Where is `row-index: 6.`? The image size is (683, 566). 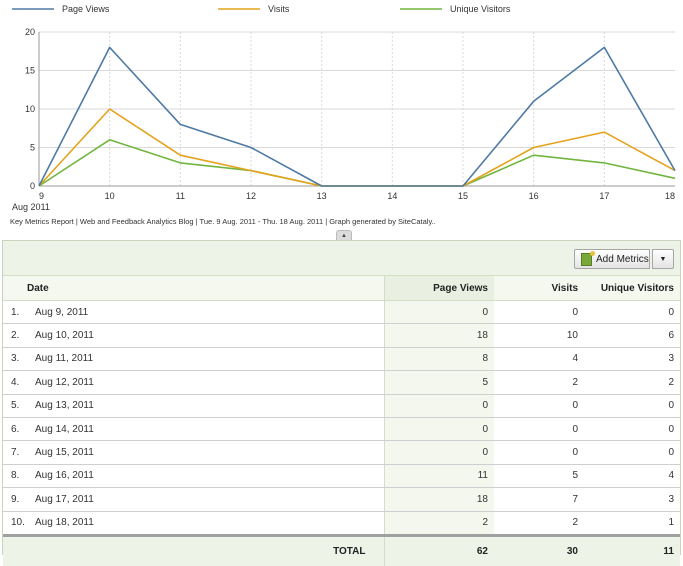 row-index: 6. is located at coordinates (15, 429).